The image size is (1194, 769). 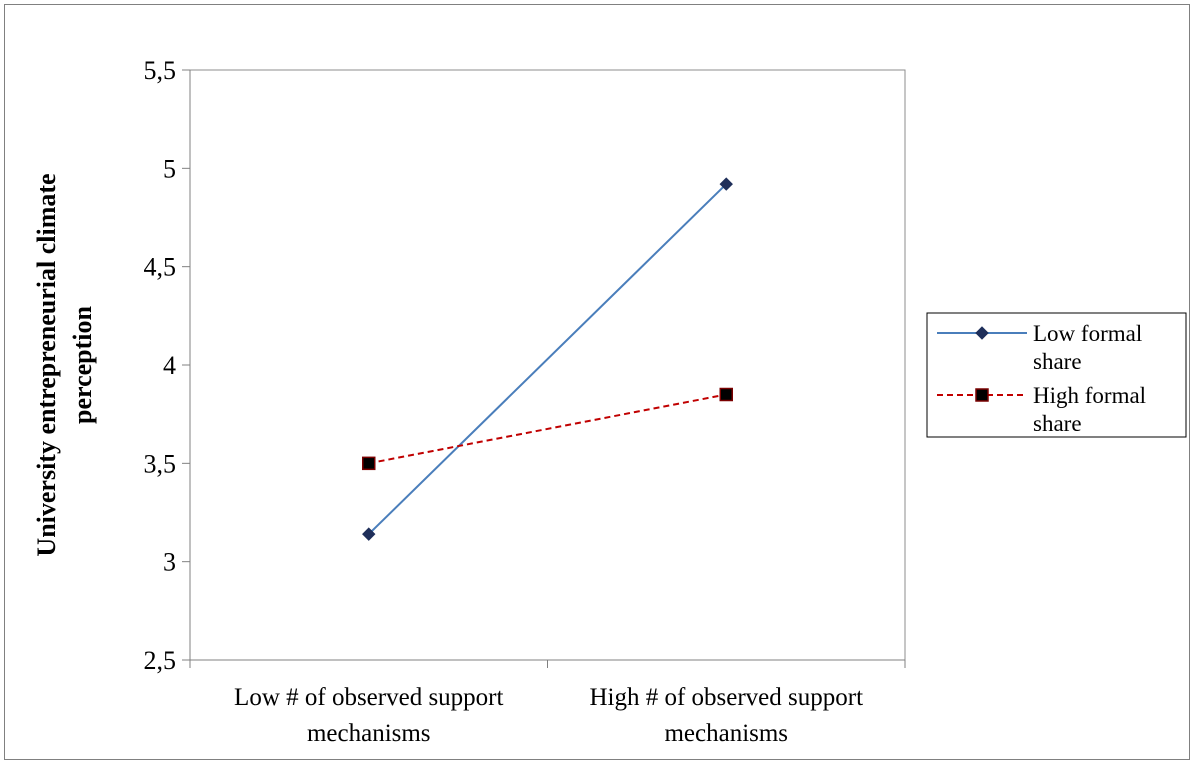 I want to click on y-tick-label: 4,5, so click(x=160, y=267).